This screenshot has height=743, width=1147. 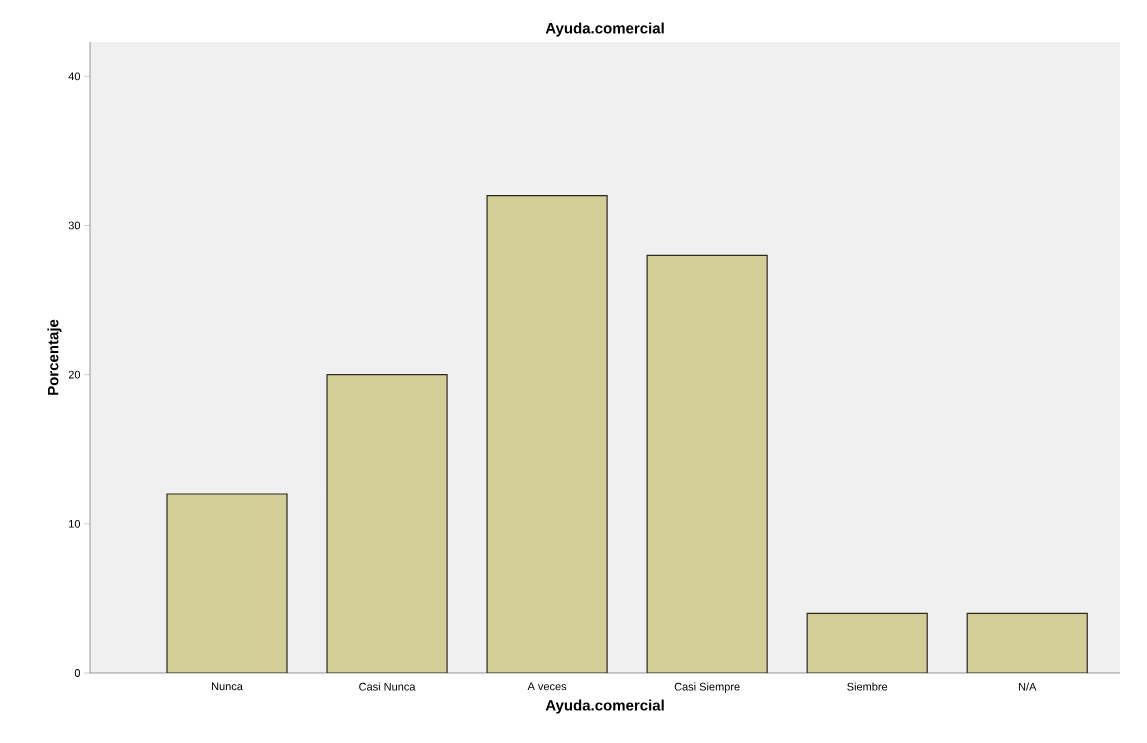 What do you see at coordinates (604, 706) in the screenshot?
I see `x-axis-title: Ayuda.comercial` at bounding box center [604, 706].